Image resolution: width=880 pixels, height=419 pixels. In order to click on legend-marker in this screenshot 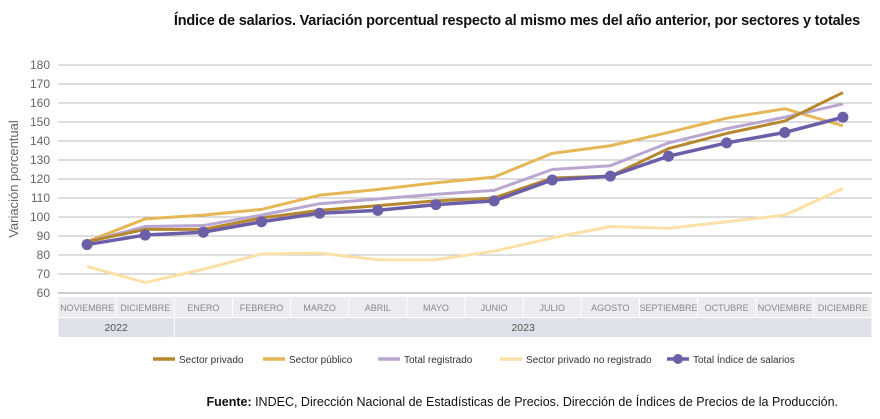, I will do `click(678, 359)`.